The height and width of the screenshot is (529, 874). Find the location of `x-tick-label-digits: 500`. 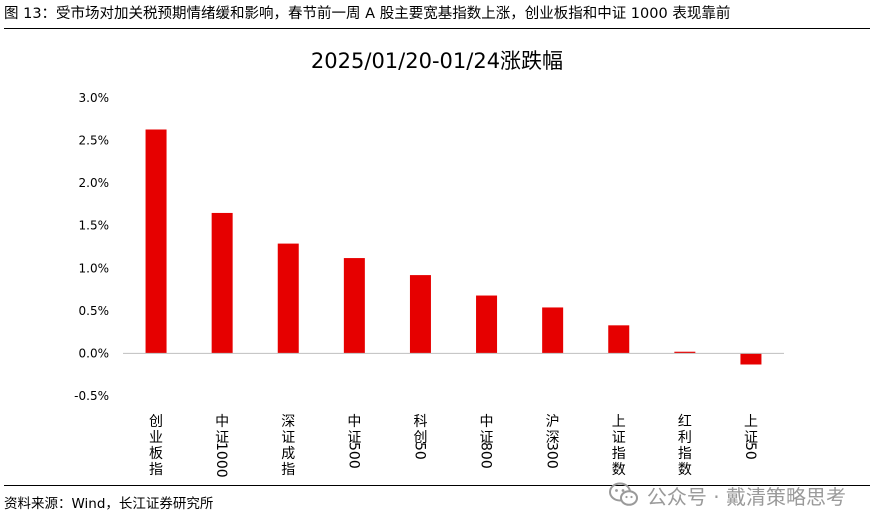

x-tick-label-digits: 500 is located at coordinates (353, 455).